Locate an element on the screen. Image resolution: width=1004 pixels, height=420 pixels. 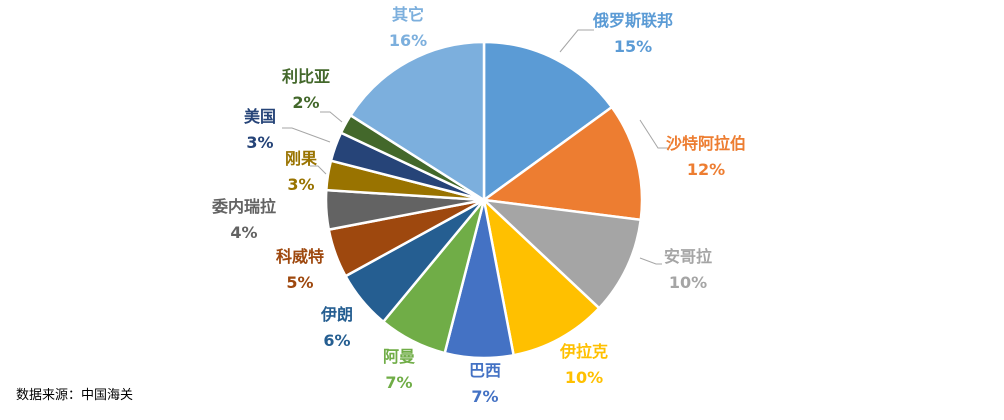
slice-percent-label-9: 3% is located at coordinates (300, 184).